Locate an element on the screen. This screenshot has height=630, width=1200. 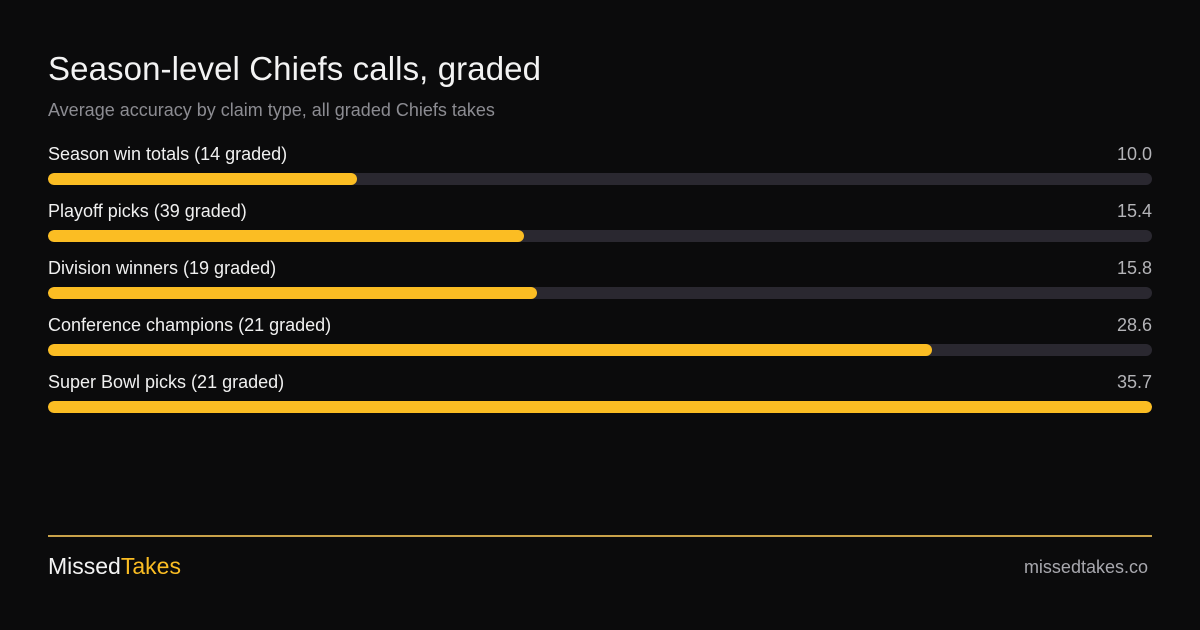
bar-row: Playoff picks (39 graded) 15.4 is located at coordinates (600, 229).